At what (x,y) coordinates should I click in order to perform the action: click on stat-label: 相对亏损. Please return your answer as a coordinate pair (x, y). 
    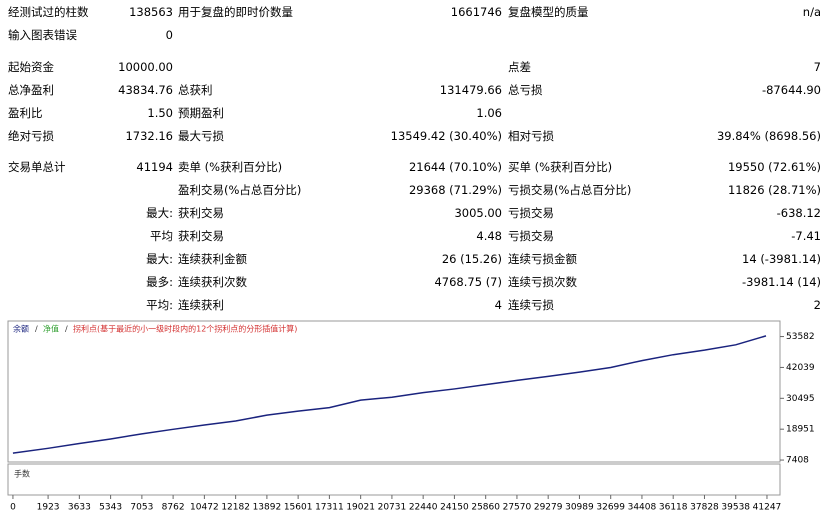
    Looking at the image, I should click on (531, 136).